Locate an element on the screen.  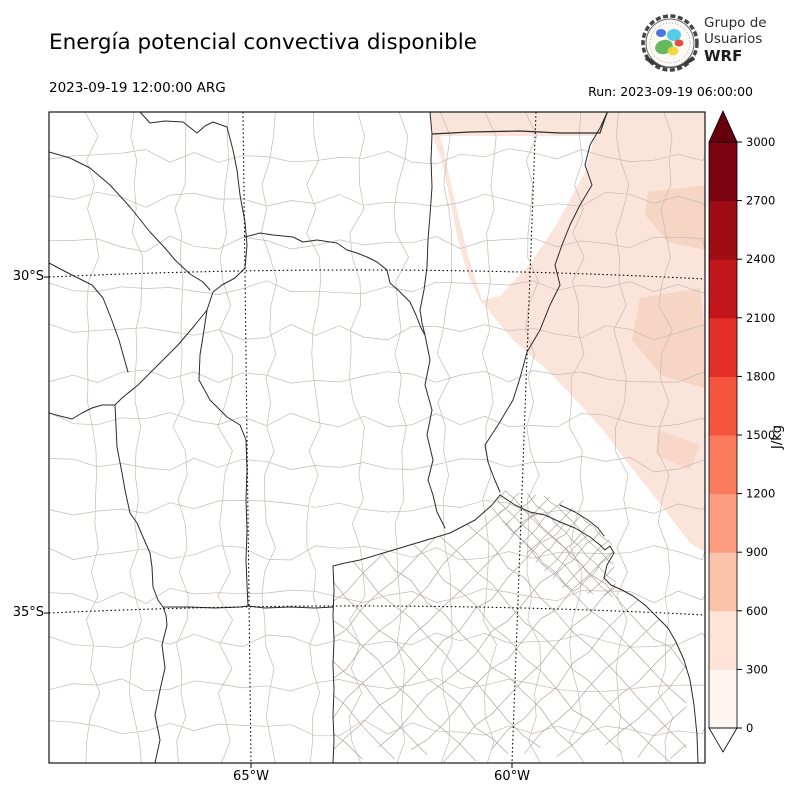
meridian-65w is located at coordinates (247, 437).